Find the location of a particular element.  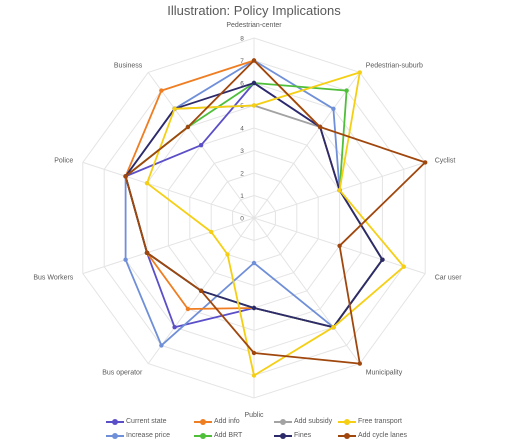

legend-label: Add cycle lanes is located at coordinates (383, 435).